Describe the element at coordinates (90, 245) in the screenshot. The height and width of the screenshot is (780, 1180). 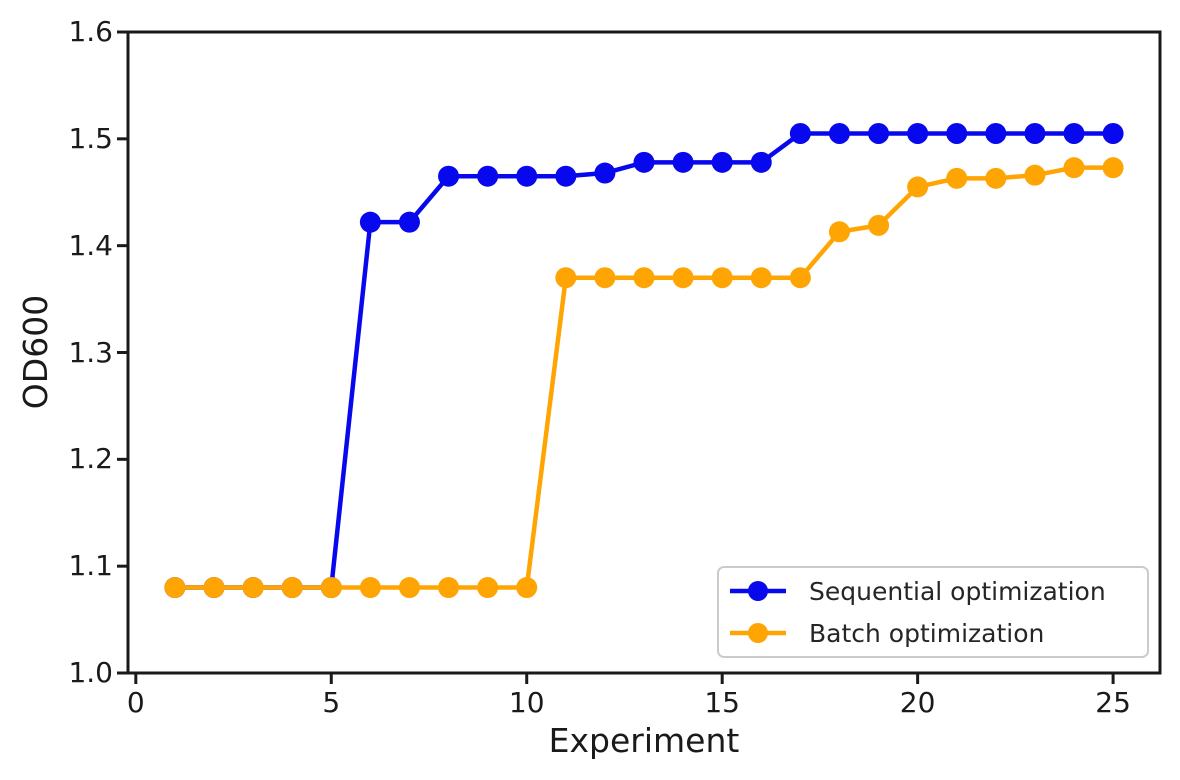
I see `y-tick-label: 1.4` at that location.